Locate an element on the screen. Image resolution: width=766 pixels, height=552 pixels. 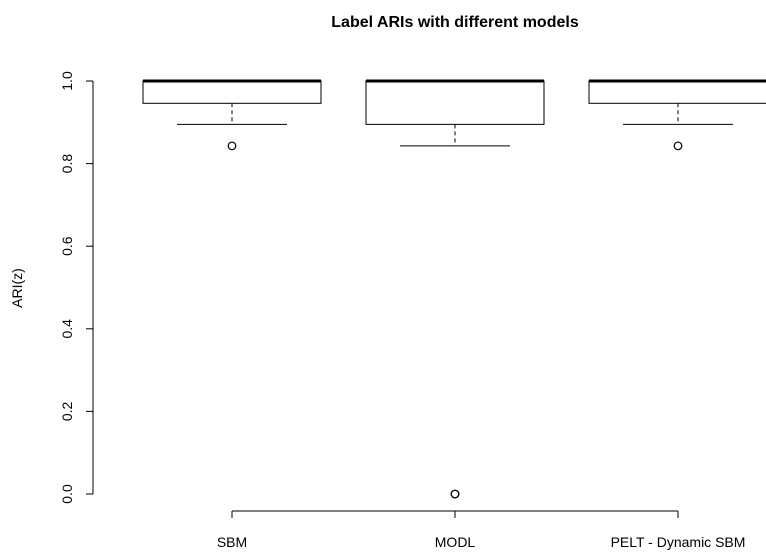
y-tick-label: 0.6 is located at coordinates (67, 246).